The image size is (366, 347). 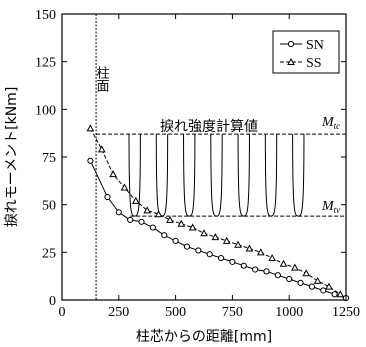 What do you see at coordinates (337, 210) in the screenshot?
I see `mtv-label-sub: tv` at bounding box center [337, 210].